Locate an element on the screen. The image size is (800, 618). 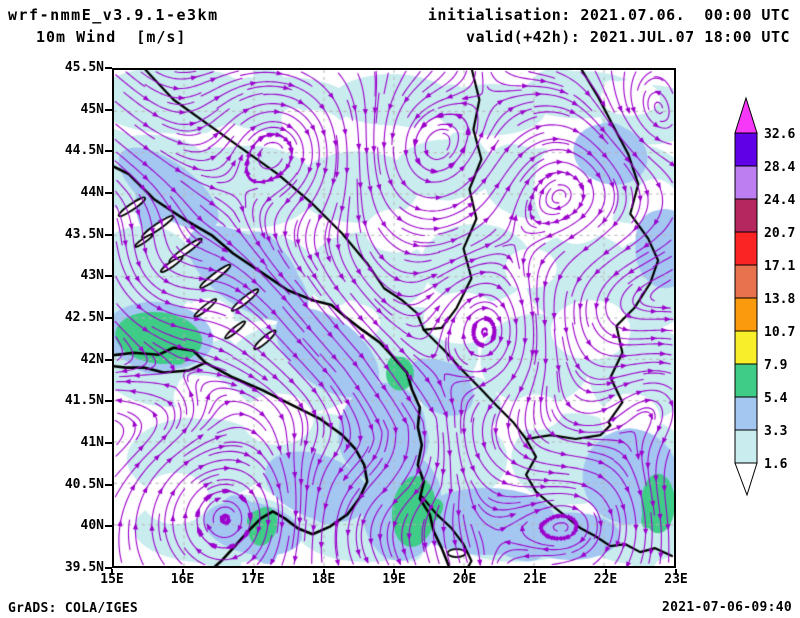
x-tick-label: 20E is located at coordinates (464, 579).